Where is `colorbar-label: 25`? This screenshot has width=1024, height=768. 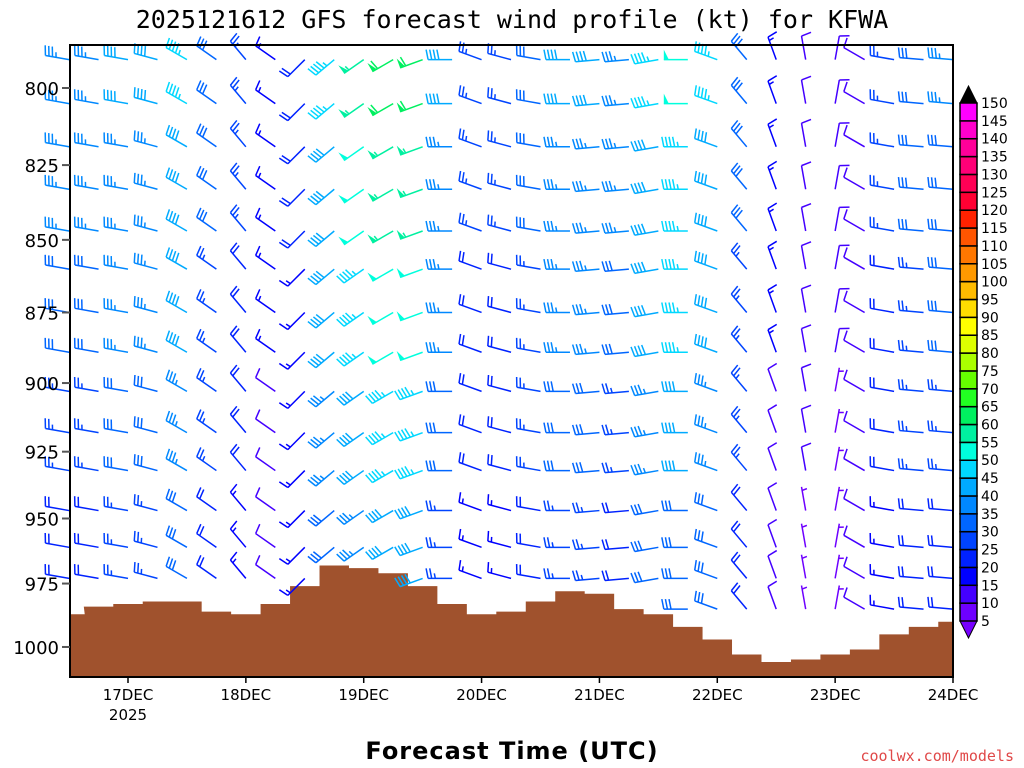
colorbar-label: 25 is located at coordinates (990, 551).